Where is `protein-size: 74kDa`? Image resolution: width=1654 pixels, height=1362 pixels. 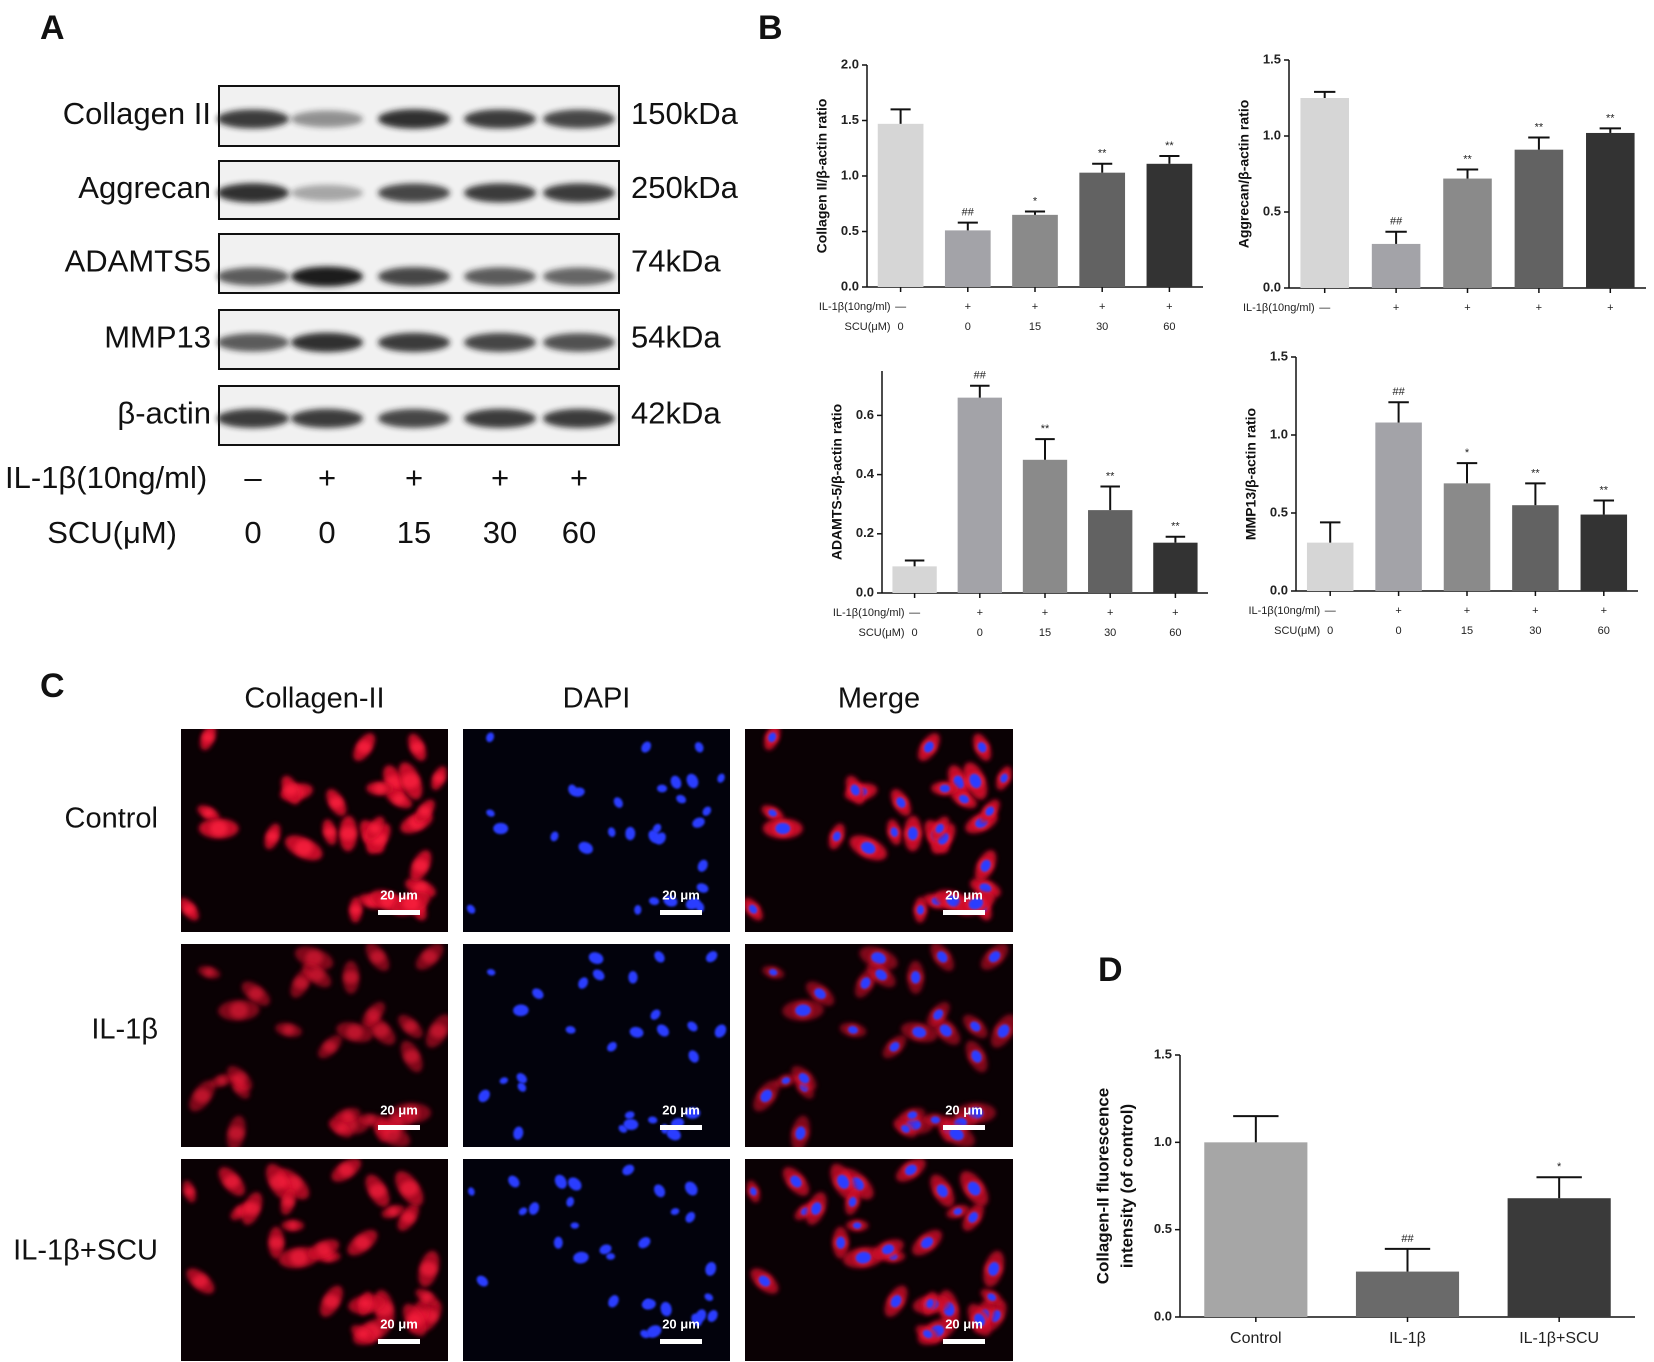
protein-size: 74kDa is located at coordinates (676, 261).